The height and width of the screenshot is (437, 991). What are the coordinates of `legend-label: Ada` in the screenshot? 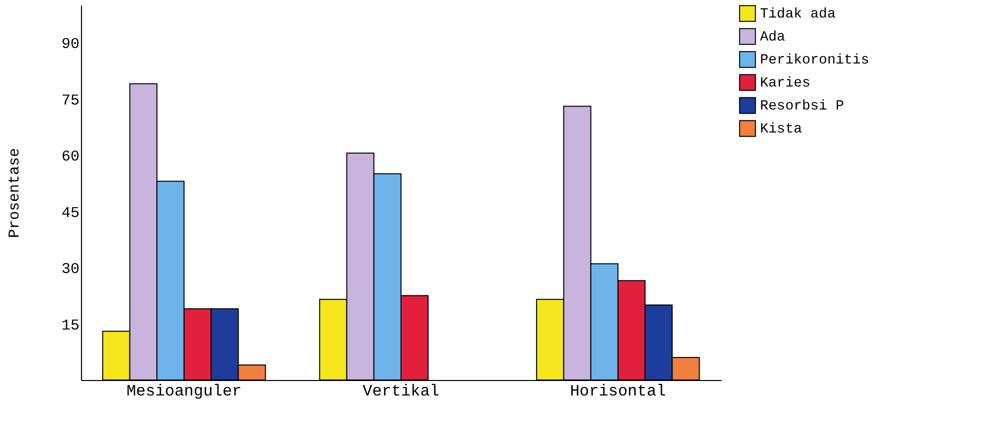 It's located at (773, 38).